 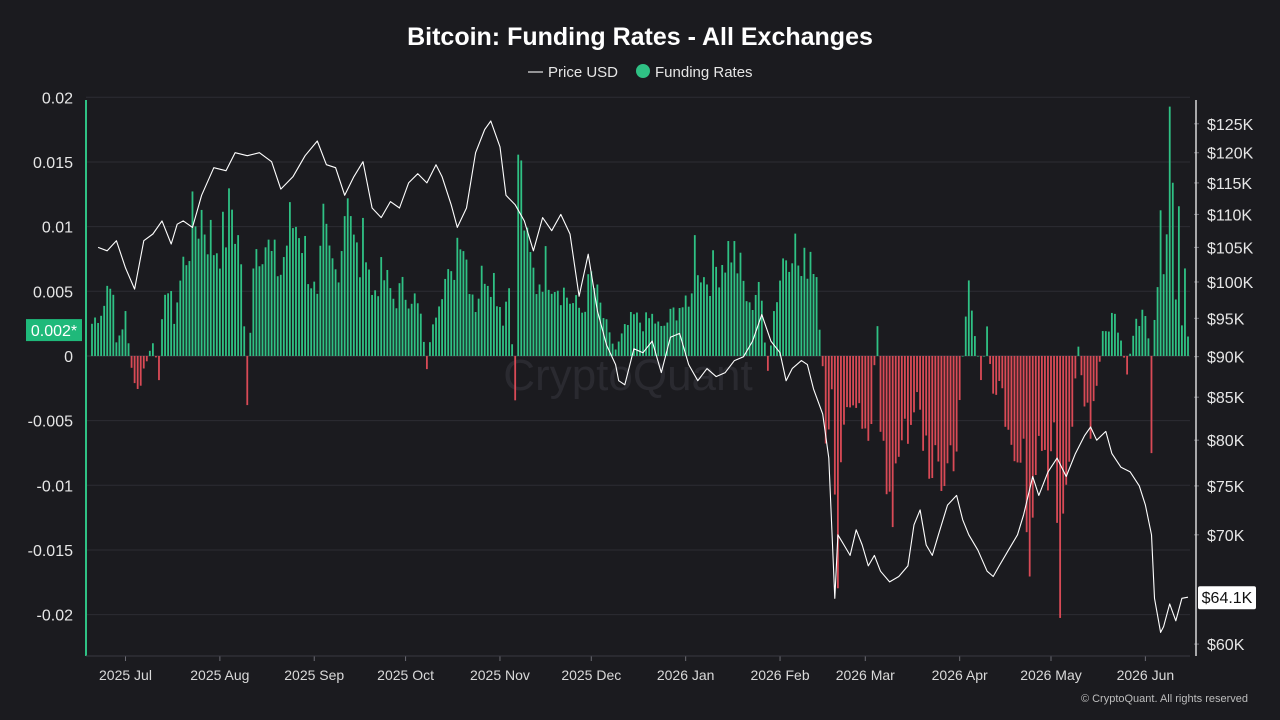 I want to click on left-axis-tick-label: 0.01, so click(x=57, y=228).